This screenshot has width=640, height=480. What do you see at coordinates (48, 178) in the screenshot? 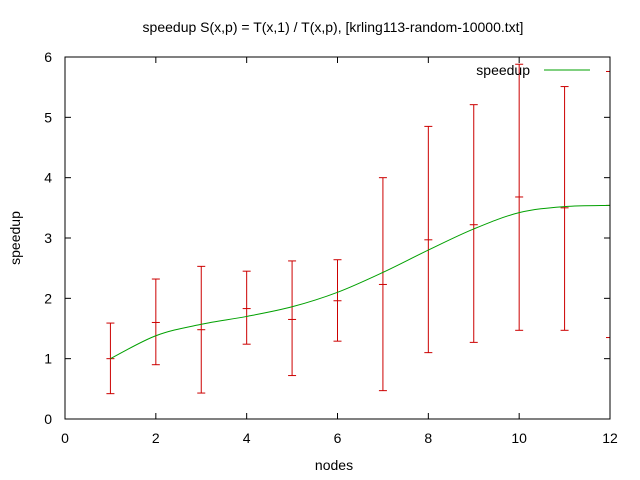
I see `y-tick-label: 4` at bounding box center [48, 178].